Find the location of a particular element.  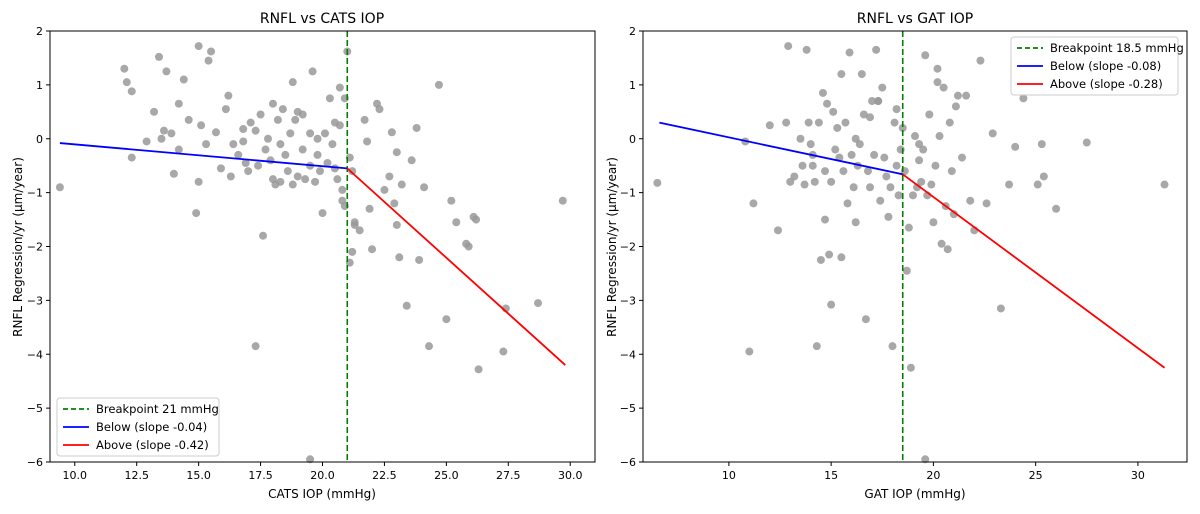

x-tick-label: 15 is located at coordinates (831, 475).